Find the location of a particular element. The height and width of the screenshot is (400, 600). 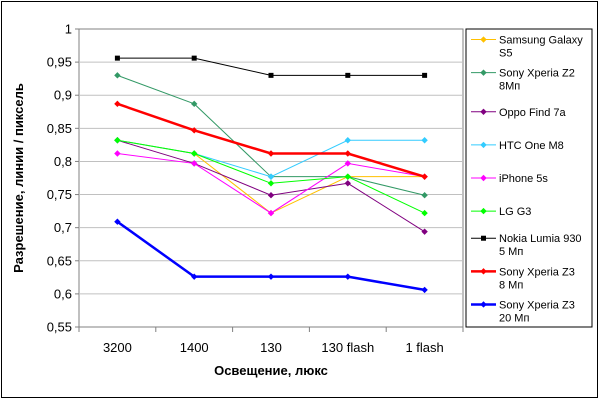

legend-entry: HTC One M8 is located at coordinates (517, 146).